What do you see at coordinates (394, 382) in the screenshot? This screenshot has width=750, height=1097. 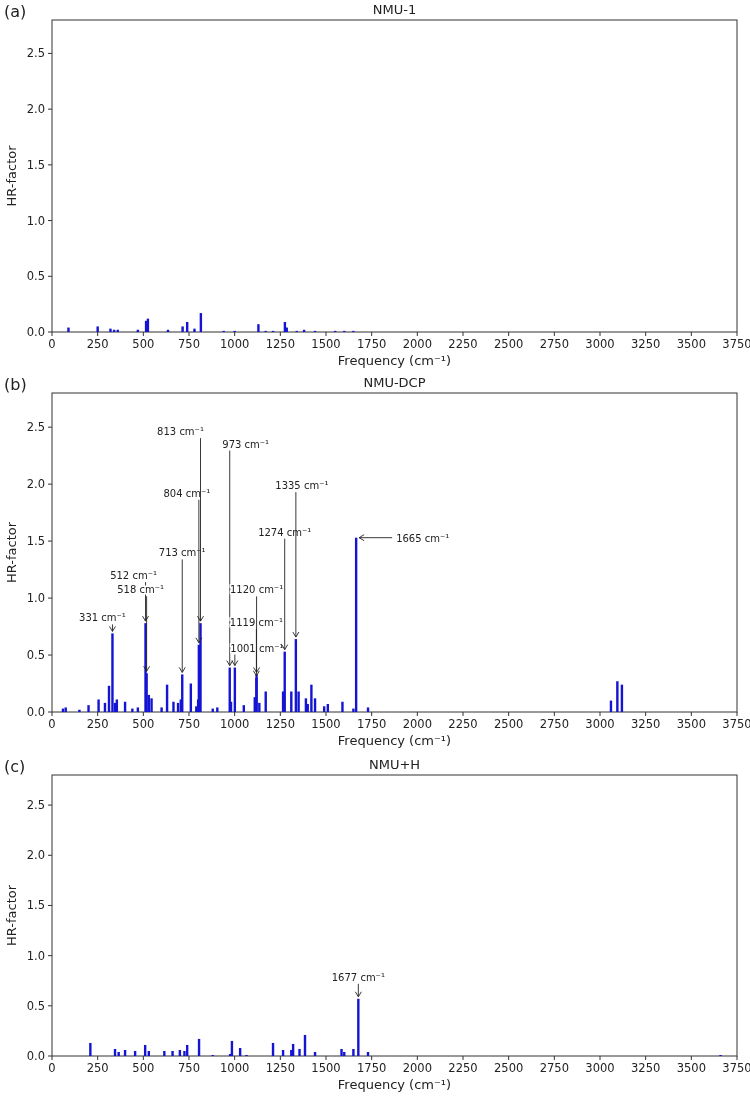 I see `chart-title: NMU-DCP` at bounding box center [394, 382].